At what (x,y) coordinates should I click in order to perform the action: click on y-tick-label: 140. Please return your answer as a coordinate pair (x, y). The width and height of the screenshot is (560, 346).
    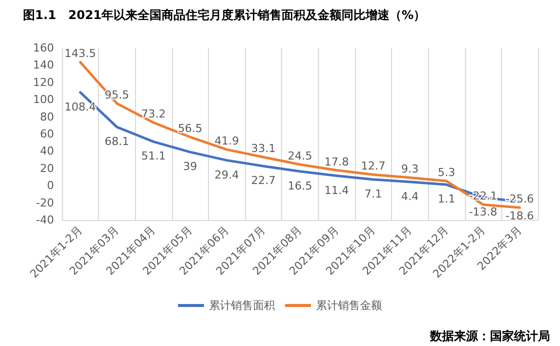
    Looking at the image, I should click on (43, 65).